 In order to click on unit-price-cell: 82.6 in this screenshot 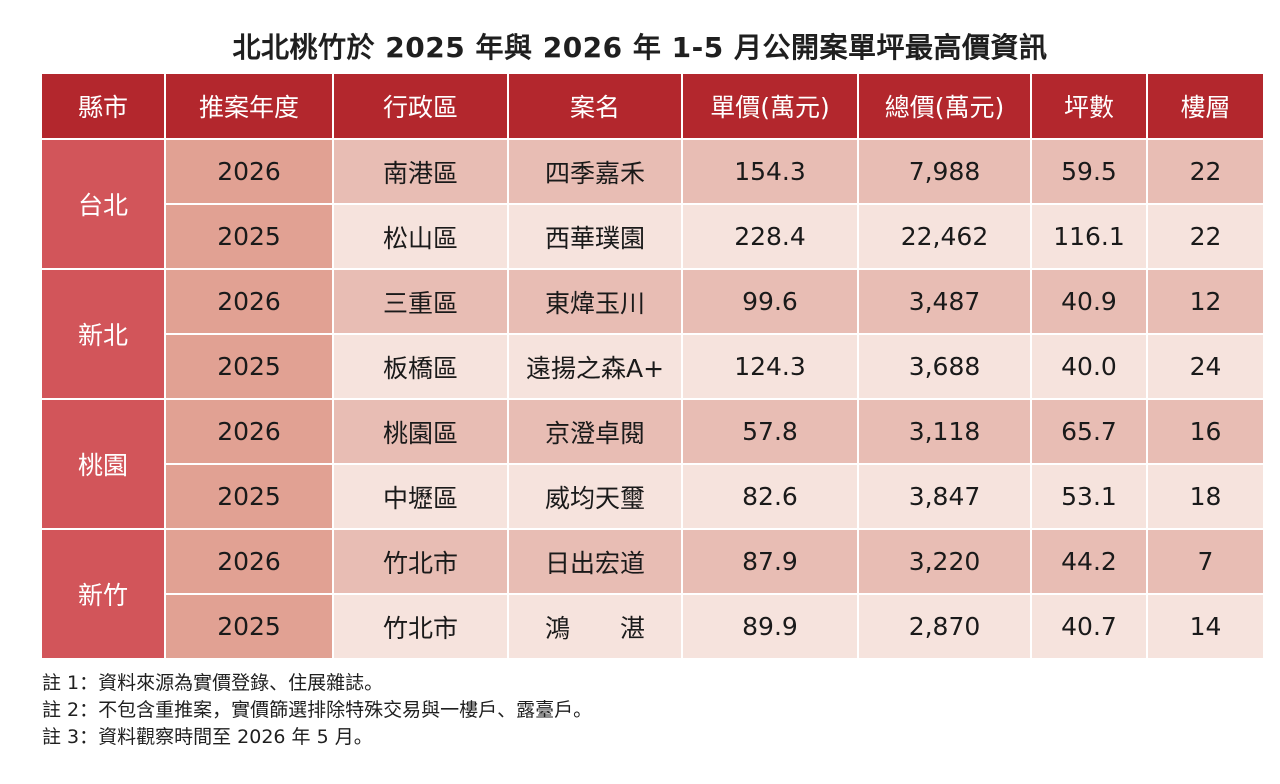, I will do `click(770, 496)`.